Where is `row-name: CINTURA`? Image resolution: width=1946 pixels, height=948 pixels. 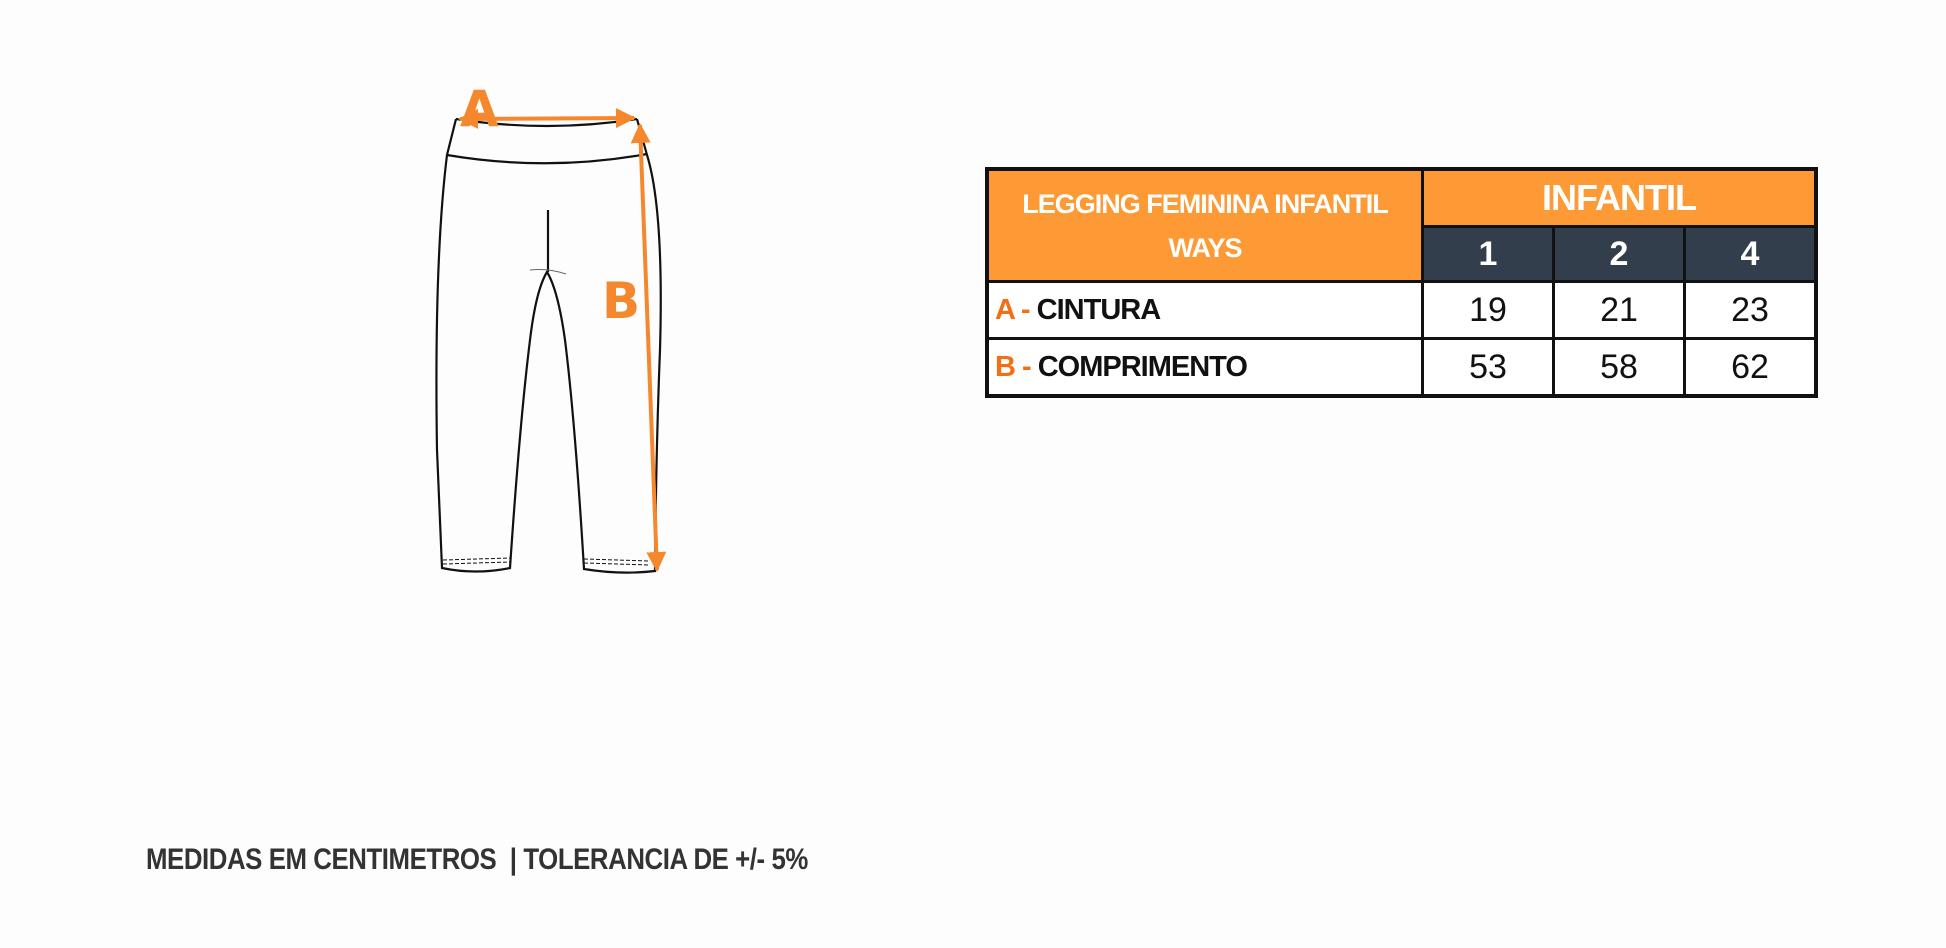
row-name: CINTURA is located at coordinates (1098, 309).